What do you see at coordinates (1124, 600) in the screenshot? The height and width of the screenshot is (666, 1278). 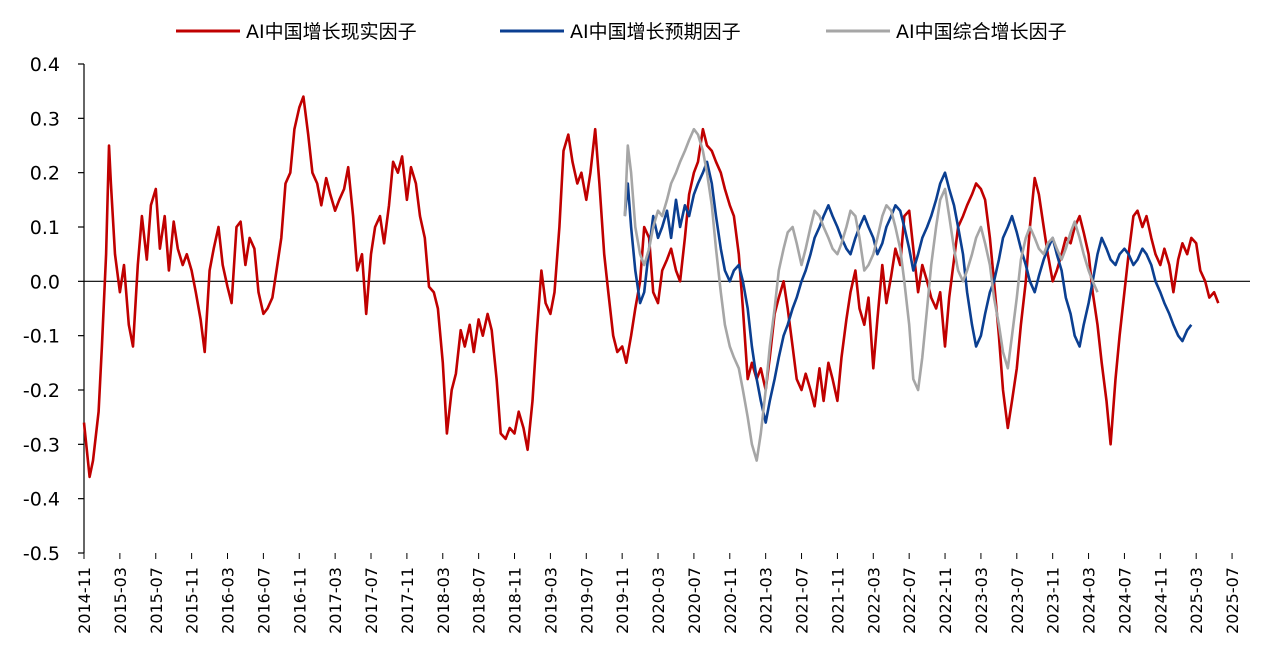 I see `x-tick-label: 2024-07` at bounding box center [1124, 600].